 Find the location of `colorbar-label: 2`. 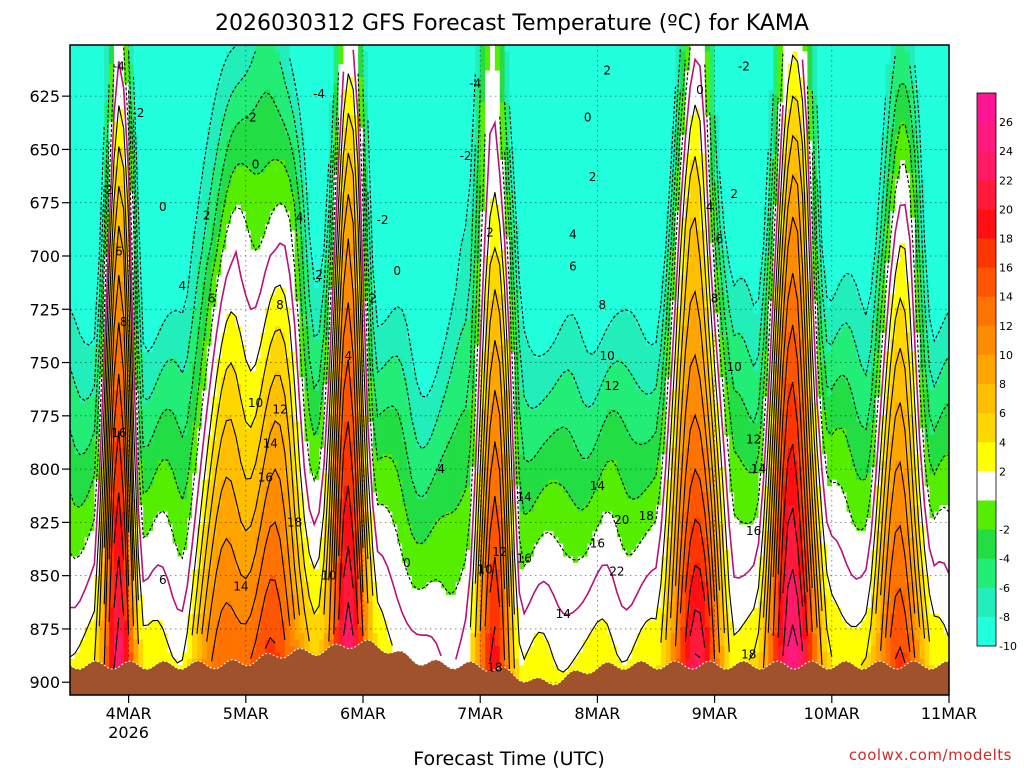

colorbar-label: 2 is located at coordinates (1002, 471).